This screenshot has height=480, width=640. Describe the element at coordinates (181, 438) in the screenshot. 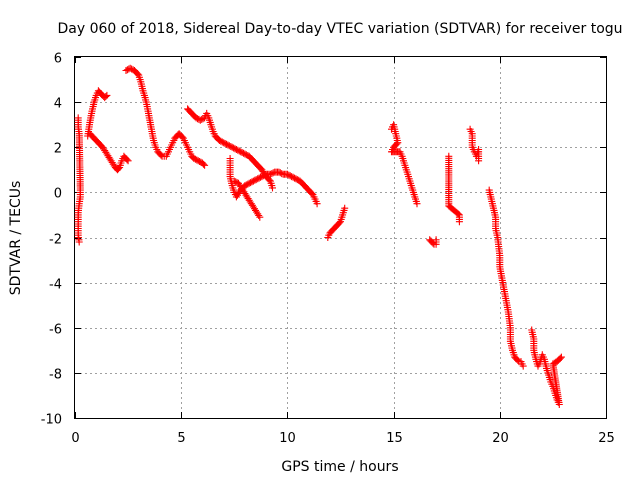

I see `x-tick-label: 5` at that location.